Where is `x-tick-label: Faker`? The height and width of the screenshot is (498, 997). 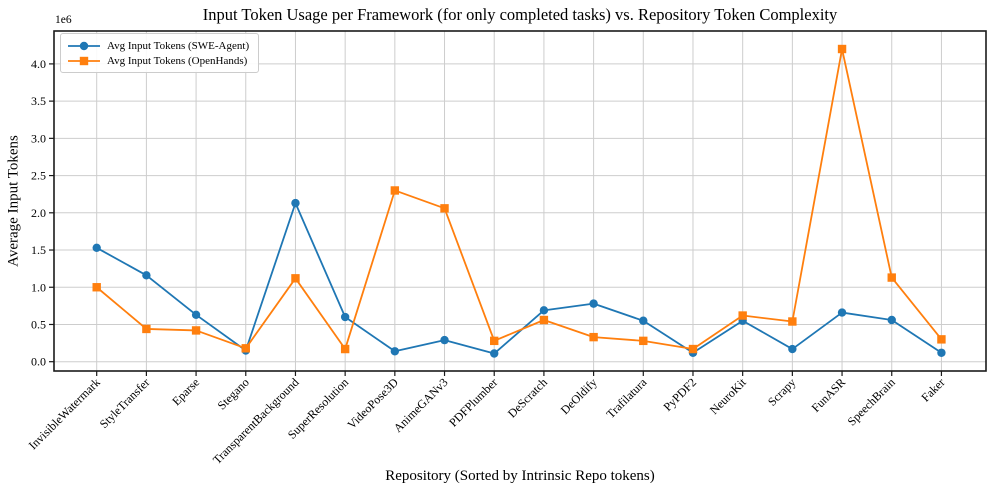 x-tick-label: Faker is located at coordinates (932, 389).